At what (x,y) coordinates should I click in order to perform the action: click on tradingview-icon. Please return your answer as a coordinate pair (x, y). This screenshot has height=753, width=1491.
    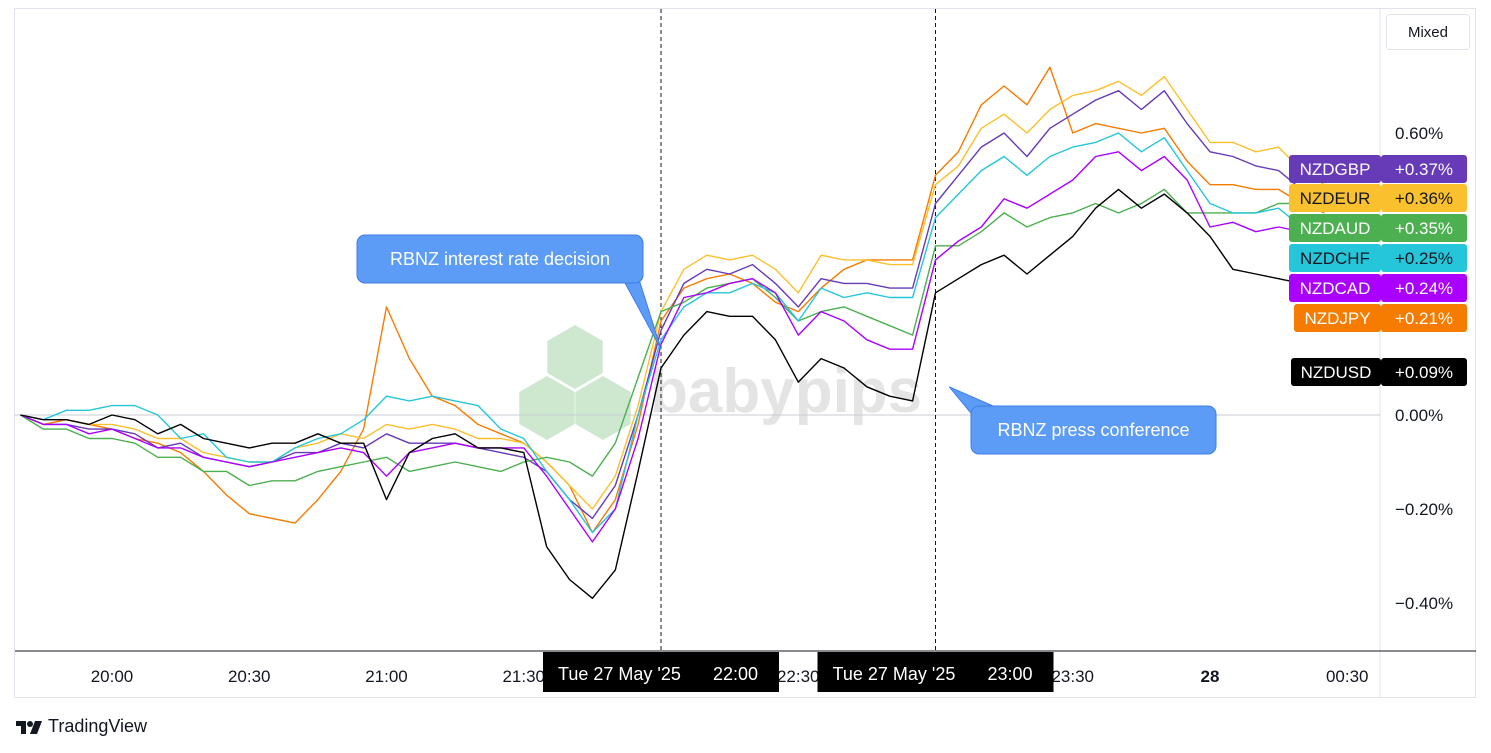
    Looking at the image, I should click on (29, 727).